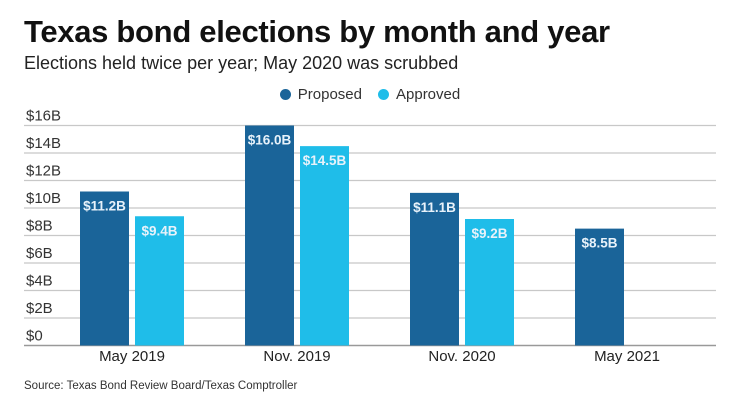  I want to click on legend-label-approved: Approved, so click(428, 94).